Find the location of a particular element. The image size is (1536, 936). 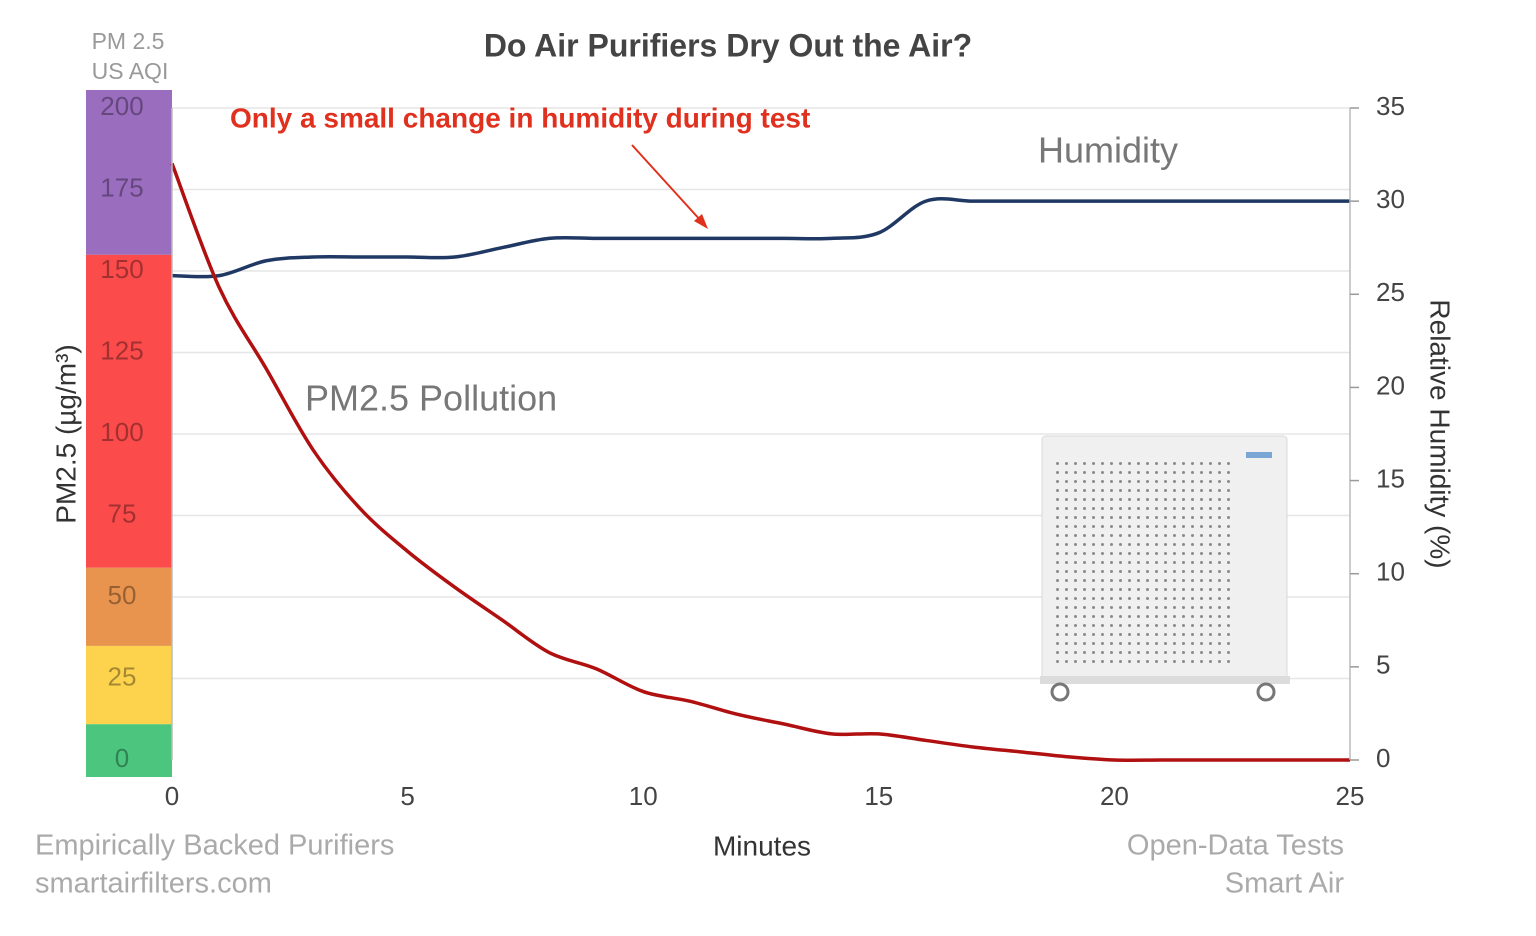

y-tick-label: 0 is located at coordinates (122, 758).